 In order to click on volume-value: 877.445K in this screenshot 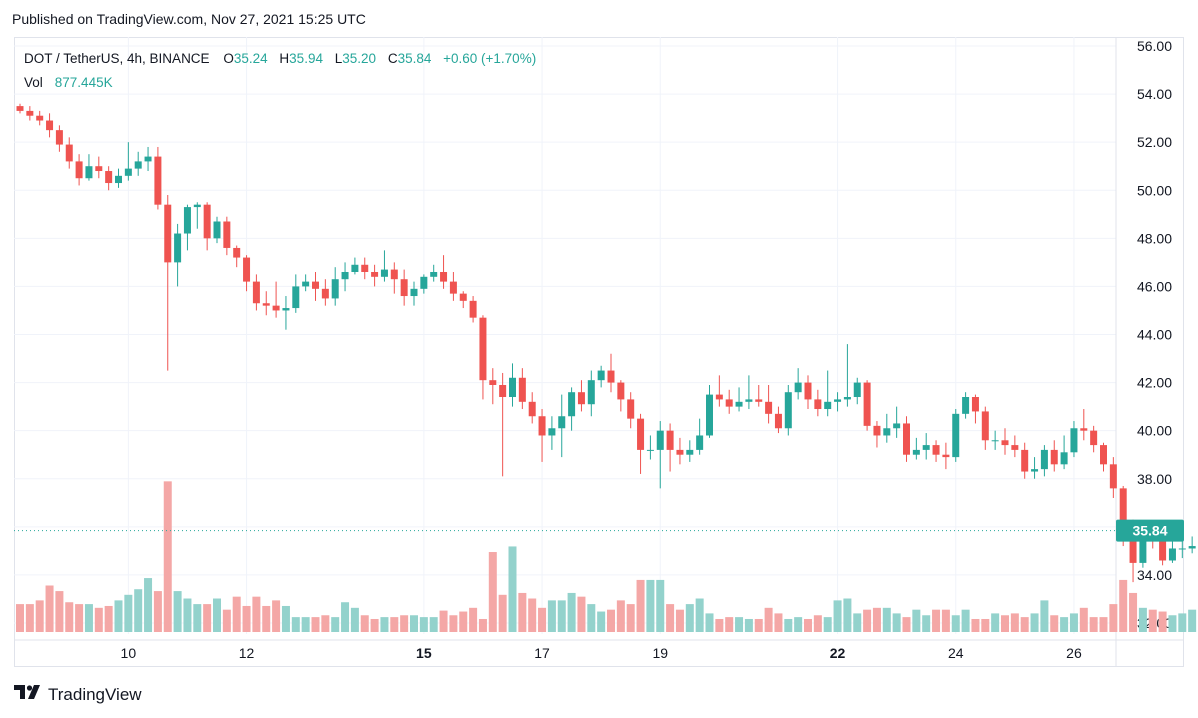, I will do `click(83, 82)`.